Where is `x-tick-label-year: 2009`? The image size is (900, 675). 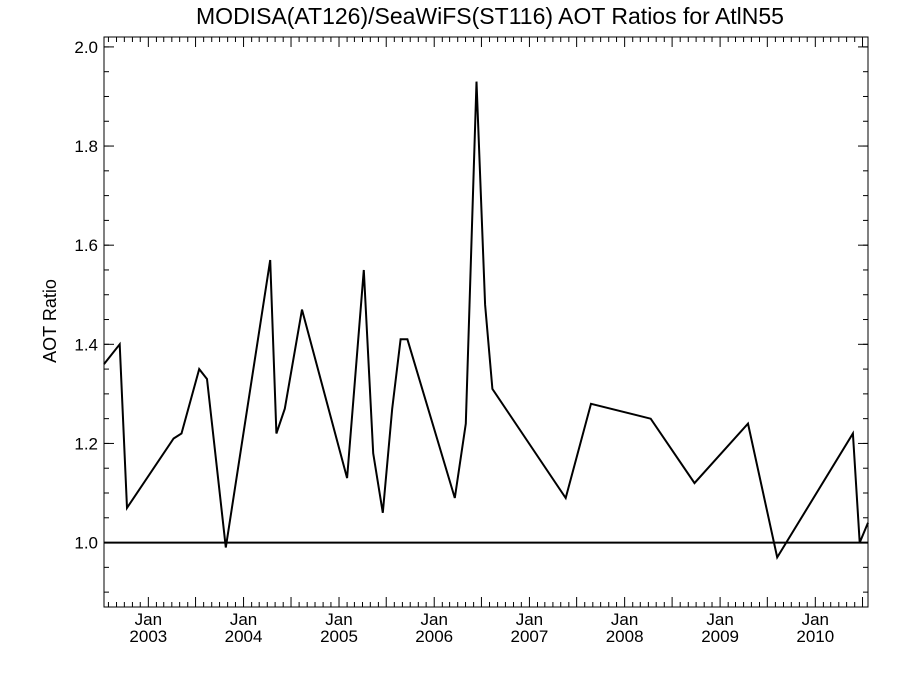
x-tick-label-year: 2009 is located at coordinates (720, 636).